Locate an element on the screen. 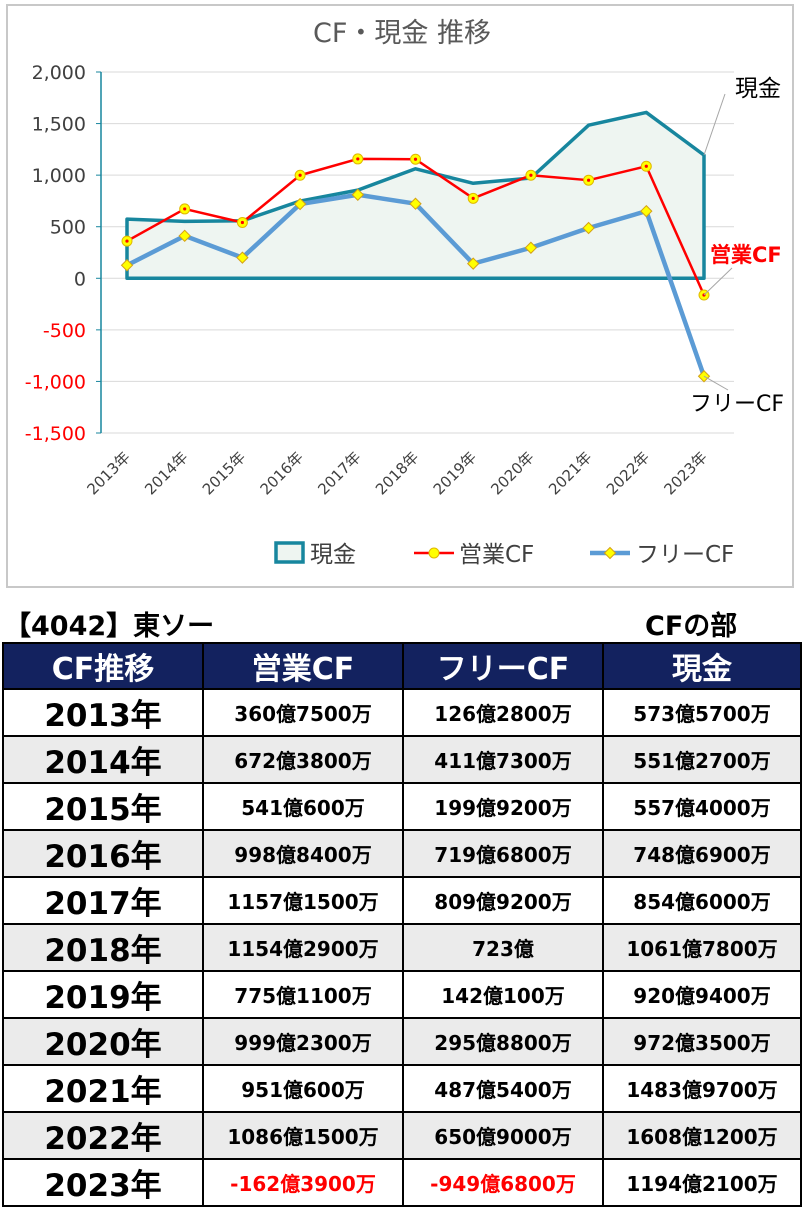  operating-cf-cell: 999億2300万 is located at coordinates (303, 1041).